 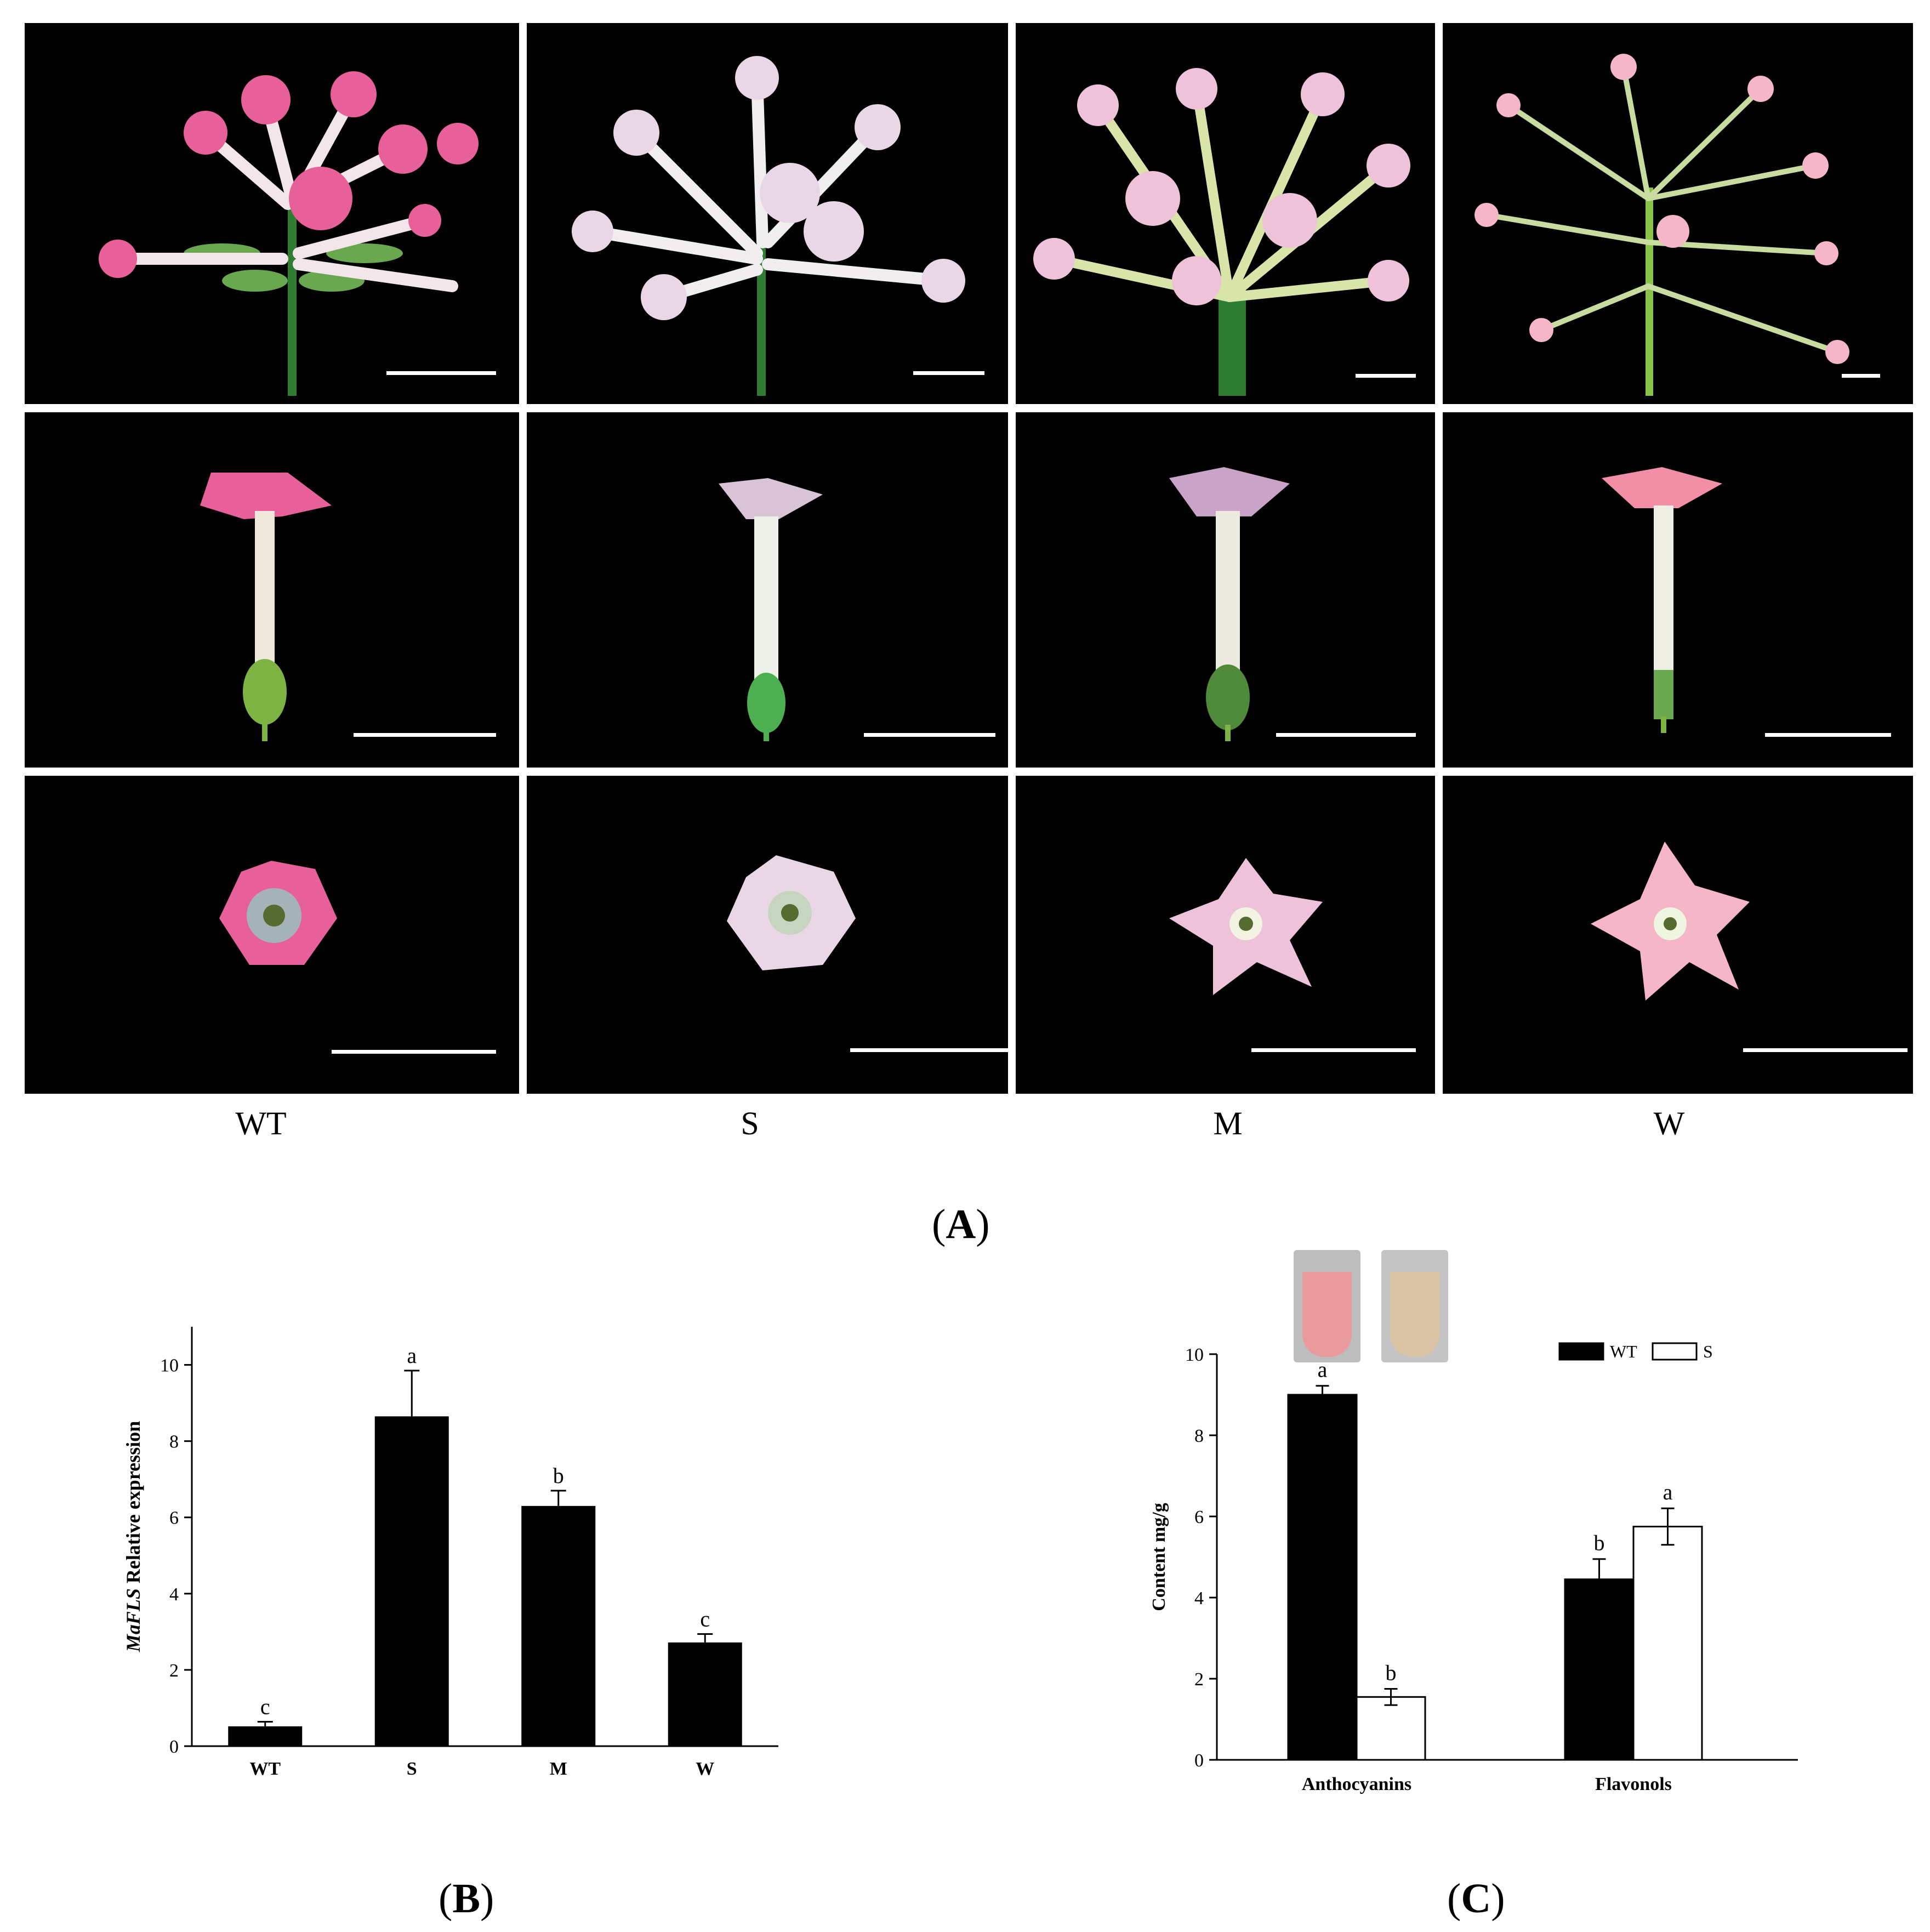 What do you see at coordinates (1623, 1351) in the screenshot?
I see `legend-label-wt: WT` at bounding box center [1623, 1351].